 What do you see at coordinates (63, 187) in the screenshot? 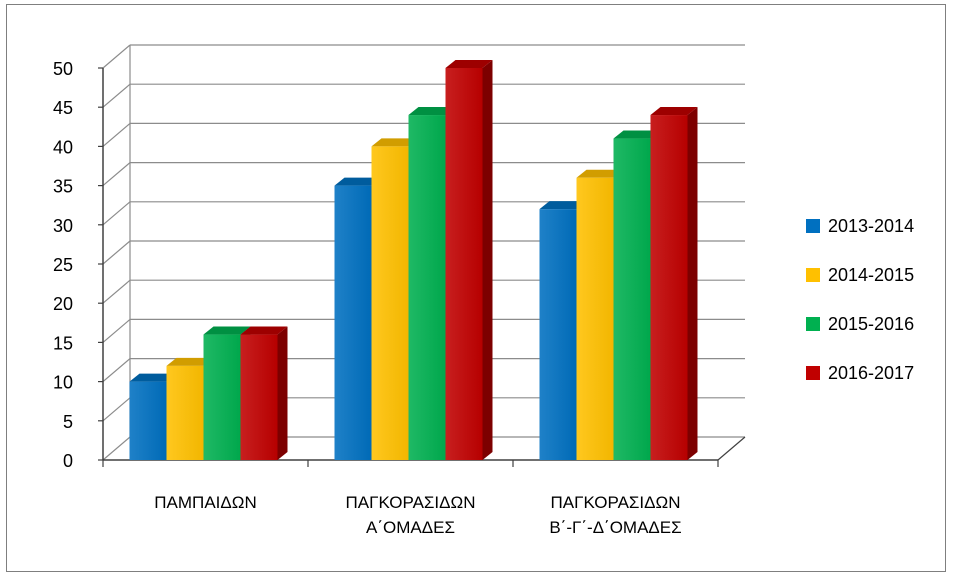
I see `y-tick-label: 35` at bounding box center [63, 187].